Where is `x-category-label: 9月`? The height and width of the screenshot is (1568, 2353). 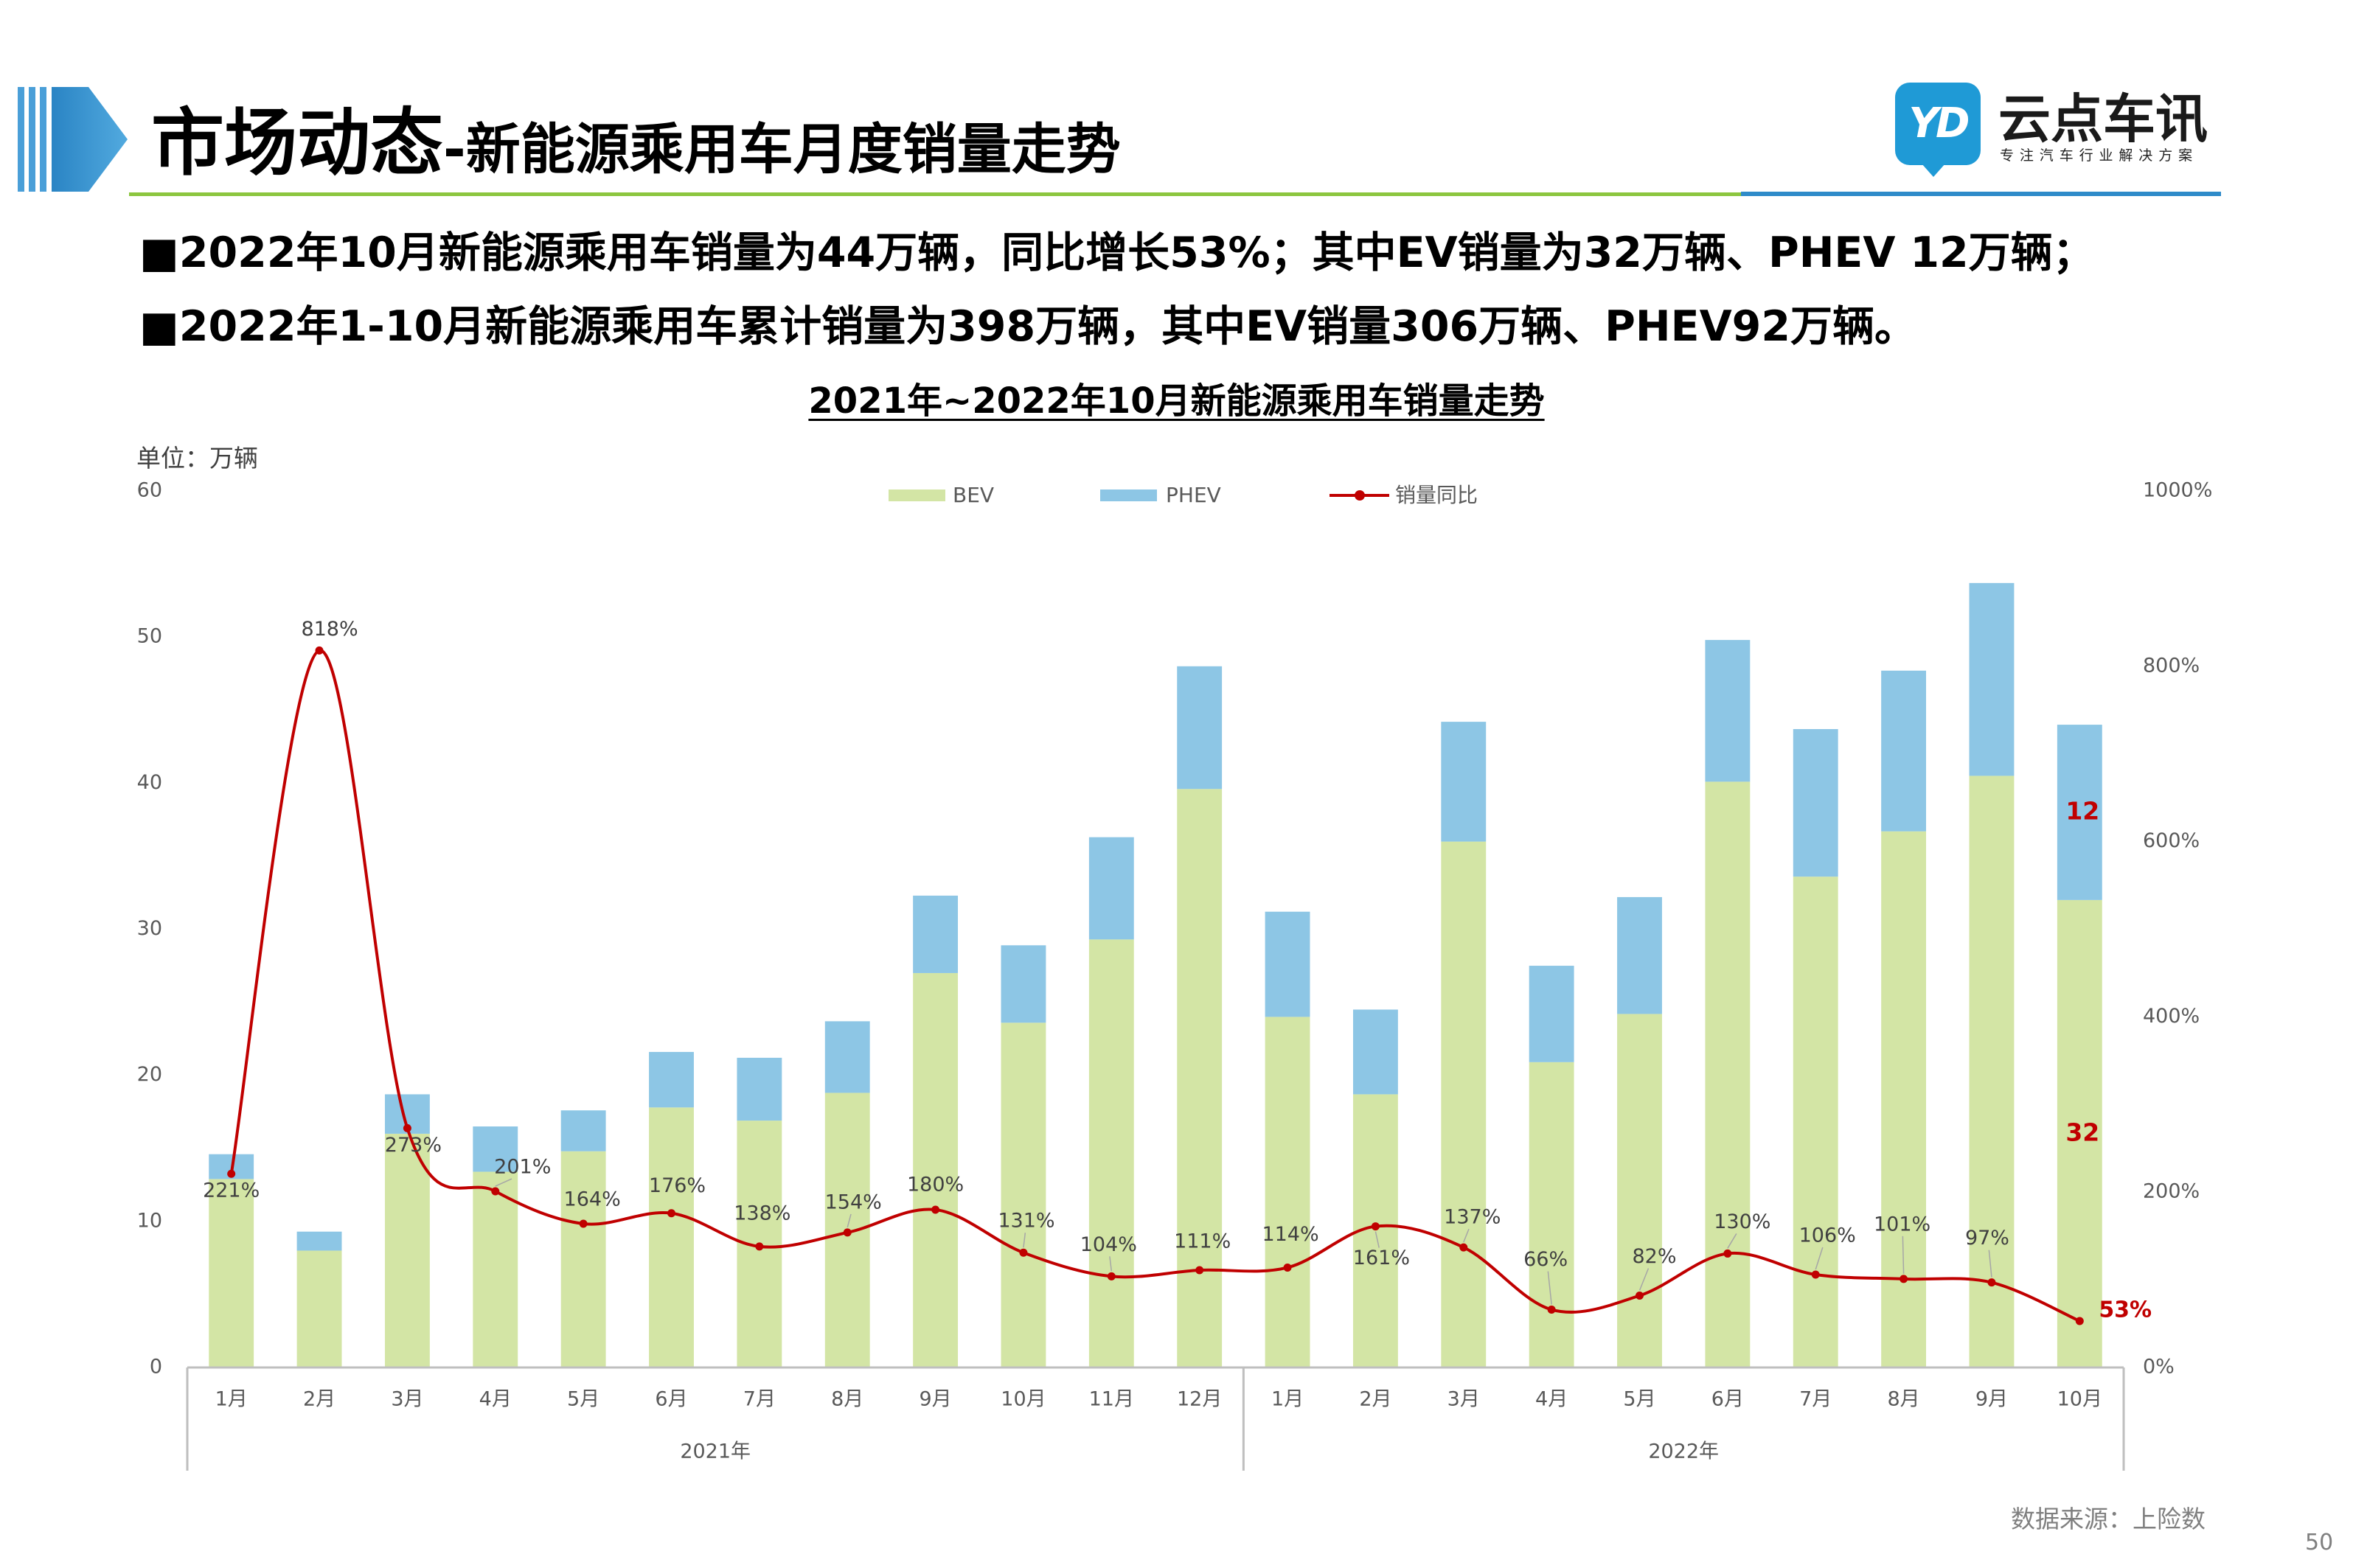
x-category-label: 9月 is located at coordinates (1991, 1399).